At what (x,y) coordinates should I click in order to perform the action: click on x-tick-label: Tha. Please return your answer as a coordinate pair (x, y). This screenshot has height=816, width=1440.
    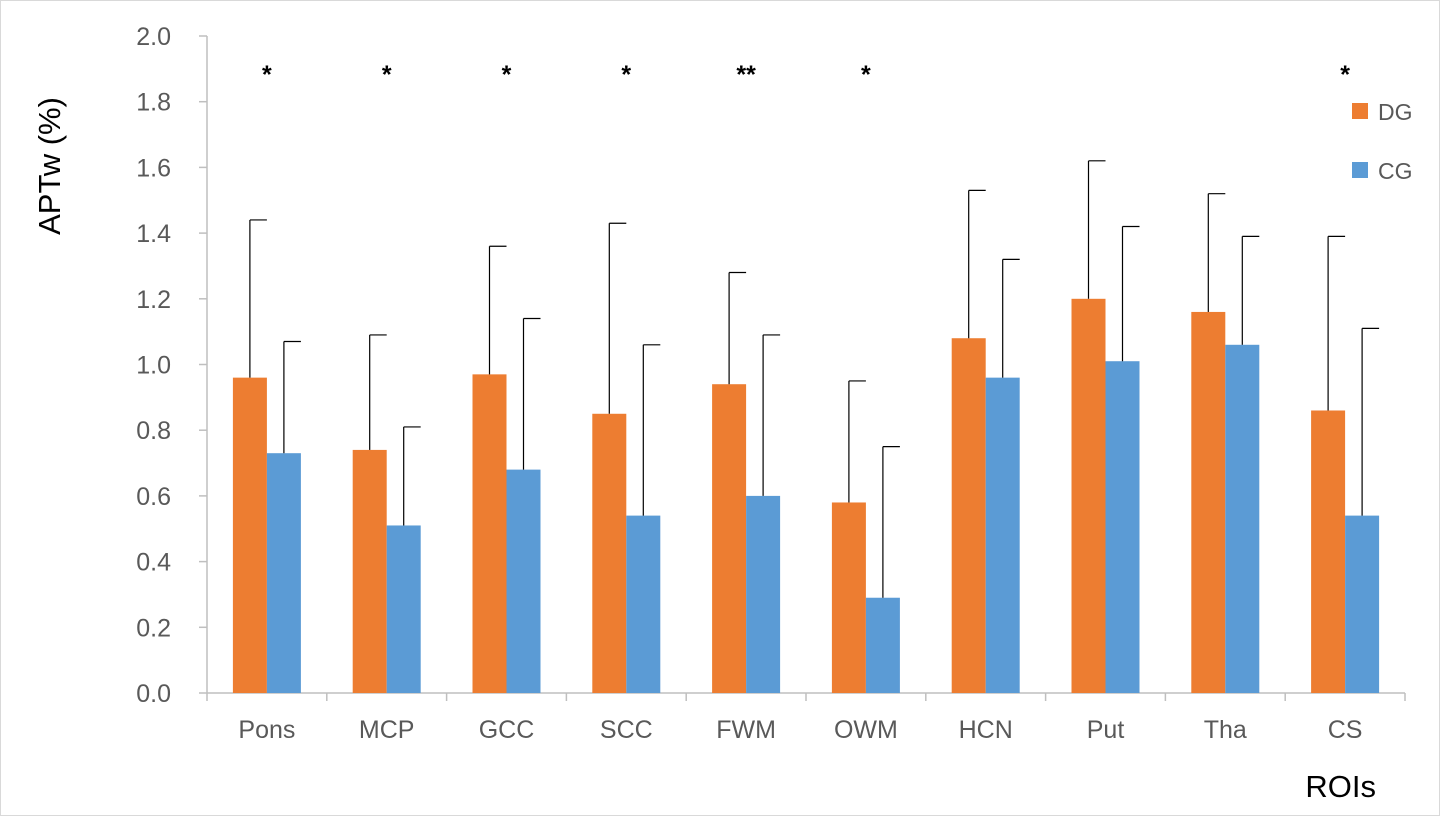
    Looking at the image, I should click on (1225, 730).